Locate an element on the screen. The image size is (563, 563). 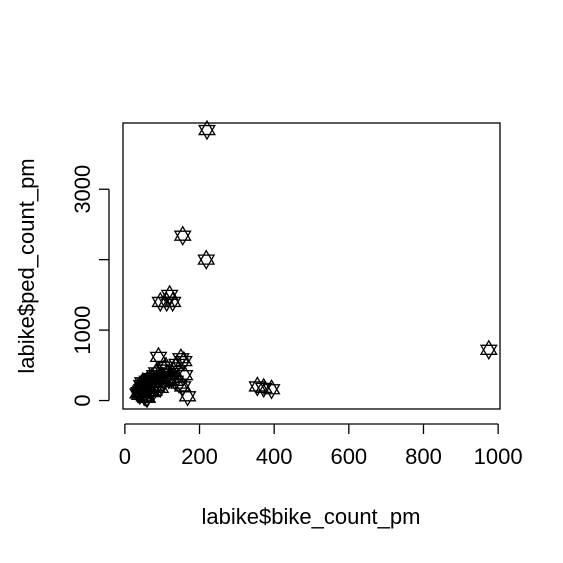
y-tick-label: 3000 is located at coordinates (82, 189).